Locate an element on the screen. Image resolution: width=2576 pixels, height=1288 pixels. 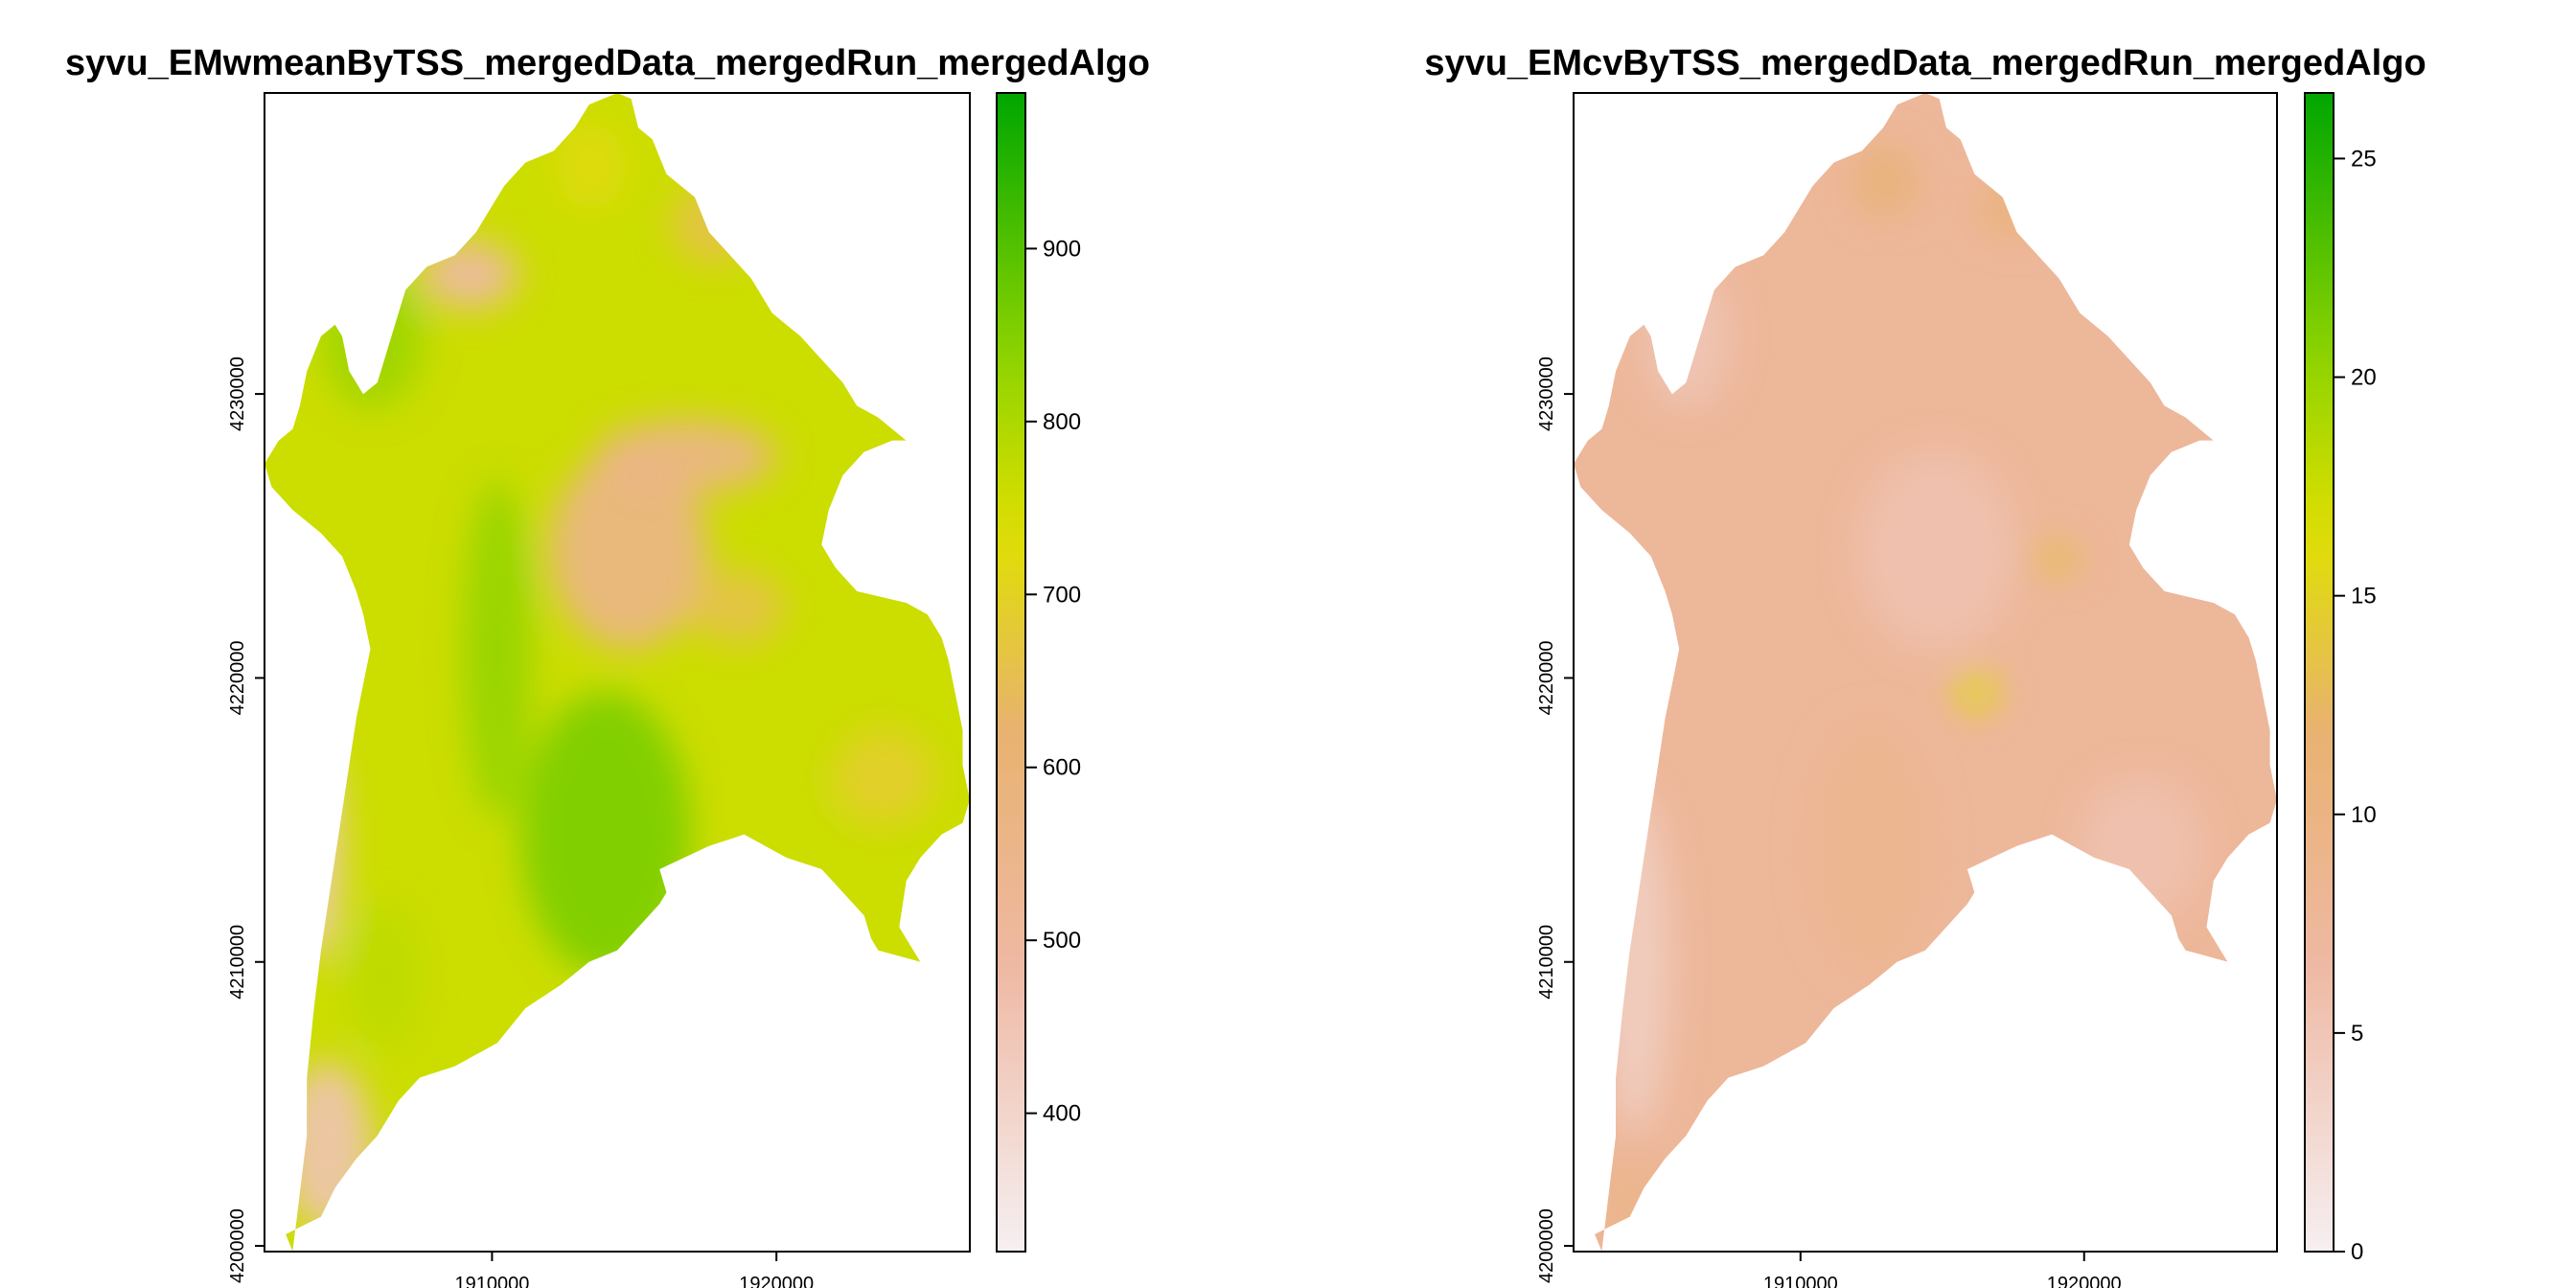
colorbar-tick-label: 10 is located at coordinates (2364, 815).